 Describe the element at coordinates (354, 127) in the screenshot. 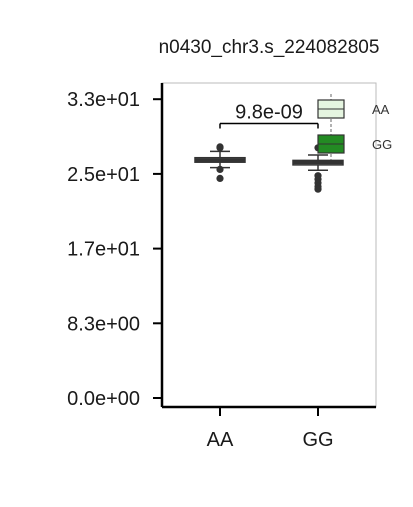

I see `legend: AA GG` at that location.